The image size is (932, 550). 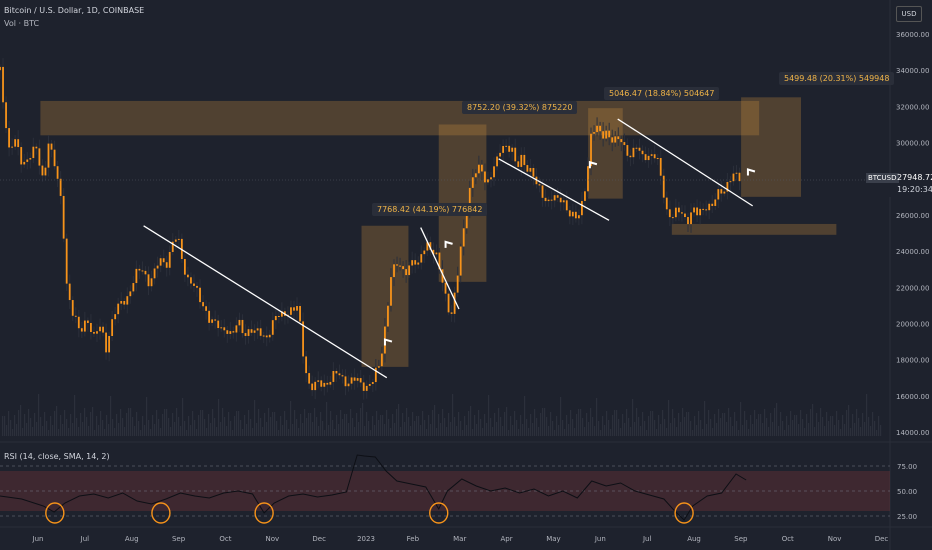 I want to click on last-price-value: 27948.72, so click(x=914, y=177).